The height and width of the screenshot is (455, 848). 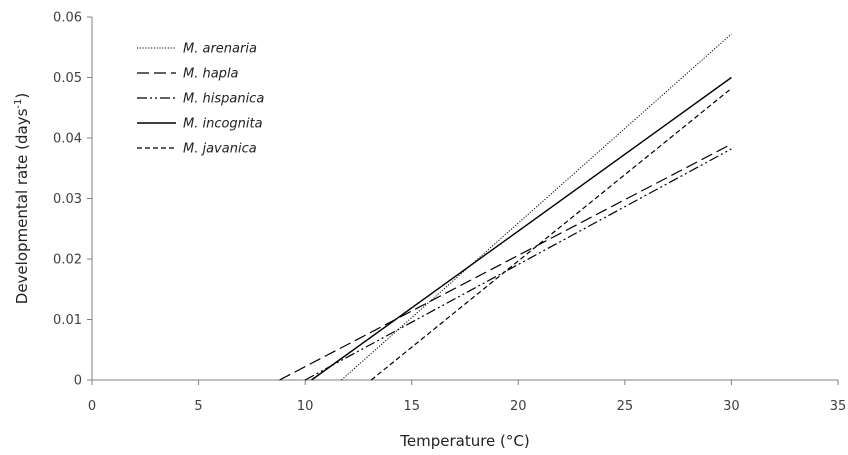 I want to click on x-tick-label: 30, so click(x=731, y=406).